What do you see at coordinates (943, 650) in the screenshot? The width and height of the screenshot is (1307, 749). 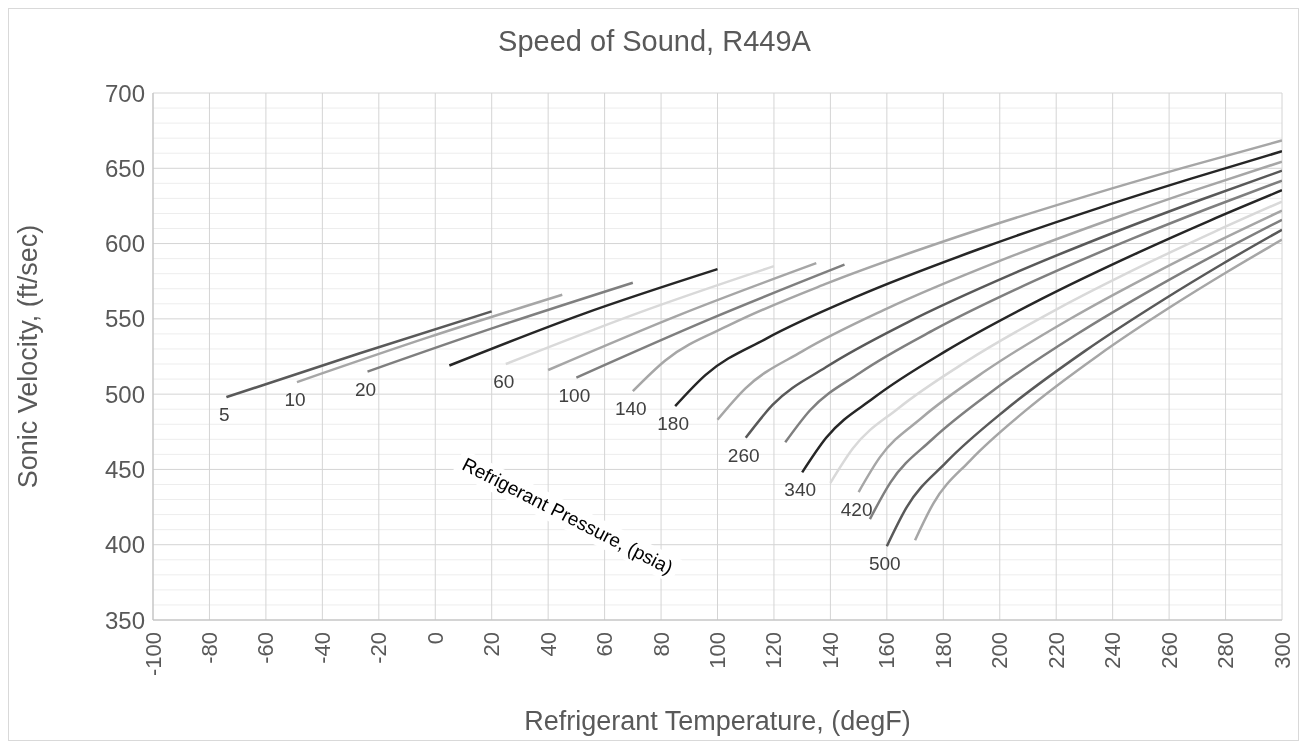 I see `x-tick-label: 180` at bounding box center [943, 650].